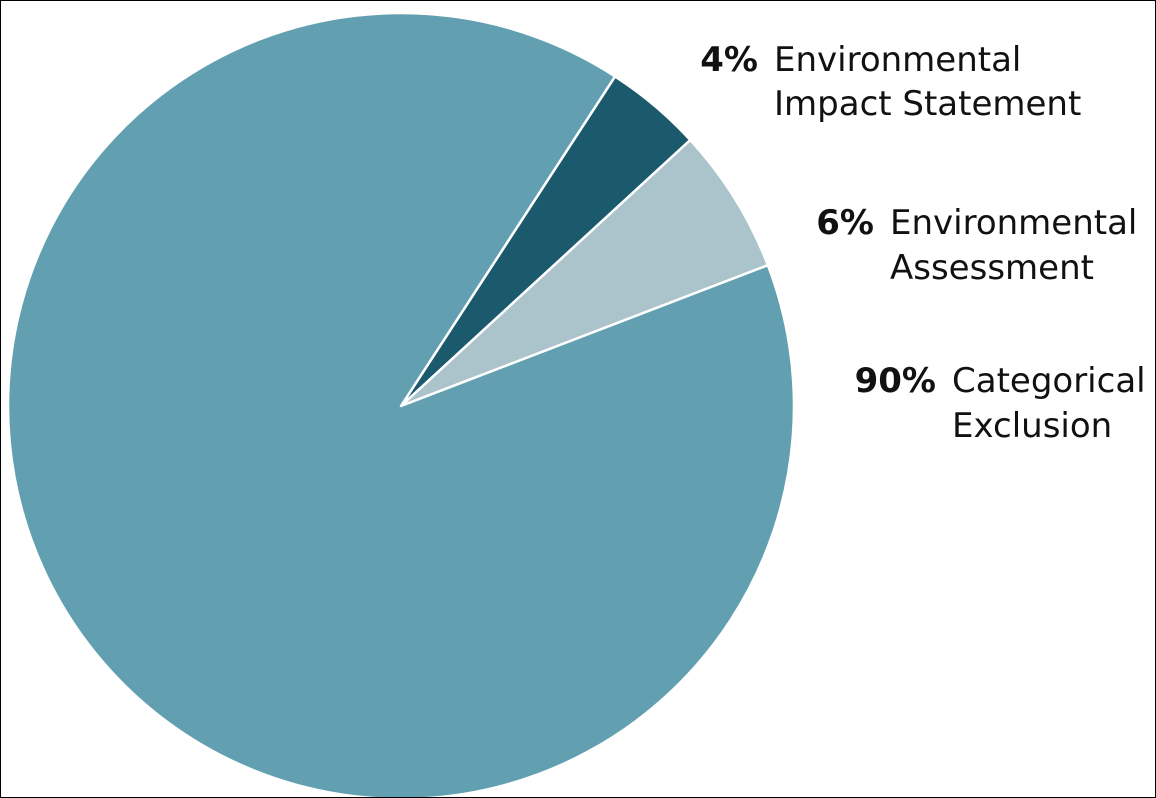 The image size is (1156, 798). Describe the element at coordinates (1013, 223) in the screenshot. I see `slice-name-ea-line-1: Environmental` at that location.